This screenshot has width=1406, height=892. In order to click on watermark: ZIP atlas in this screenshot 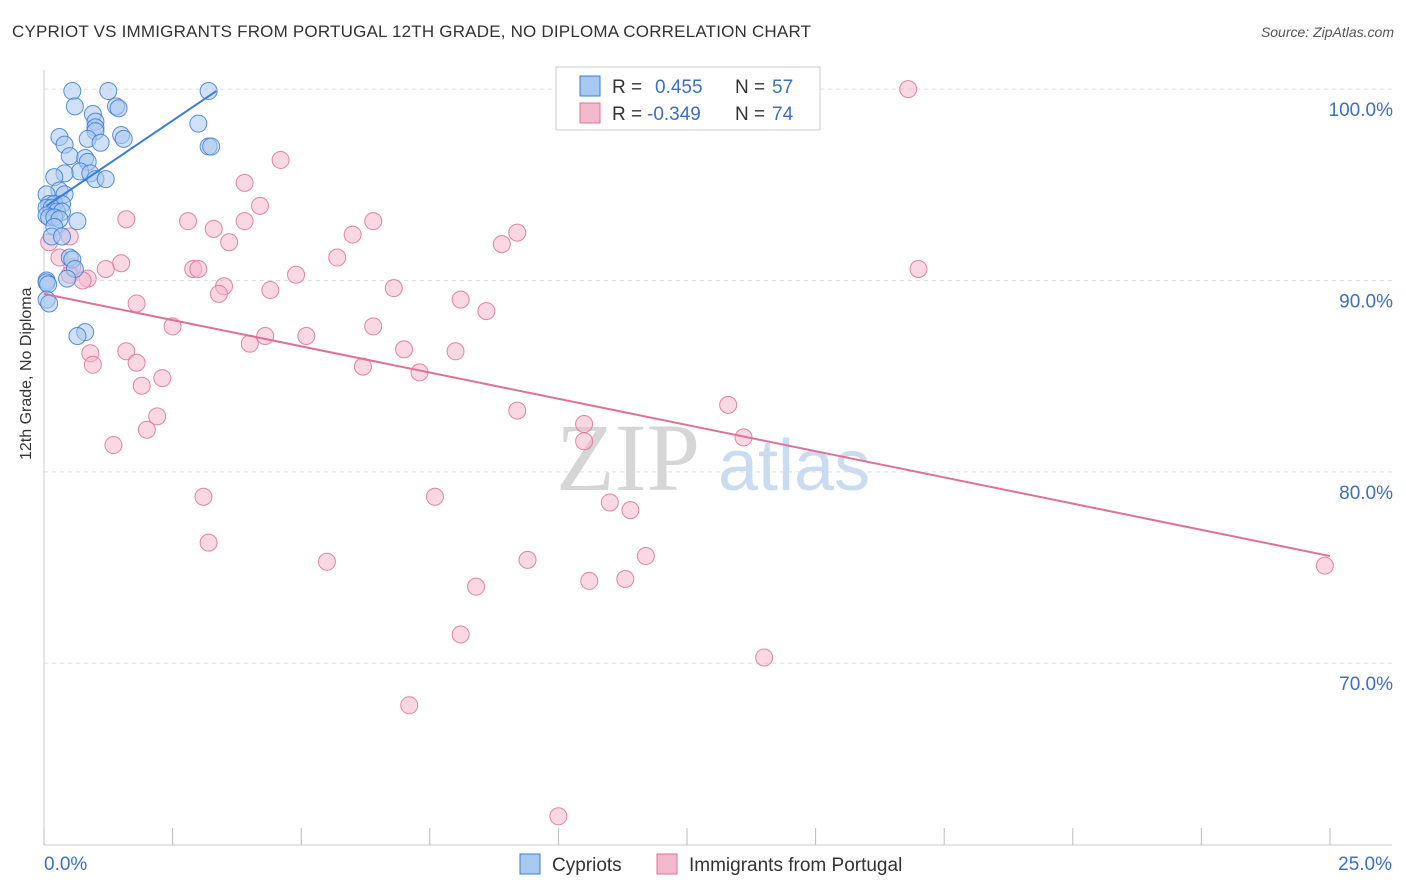, I will do `click(713, 457)`.